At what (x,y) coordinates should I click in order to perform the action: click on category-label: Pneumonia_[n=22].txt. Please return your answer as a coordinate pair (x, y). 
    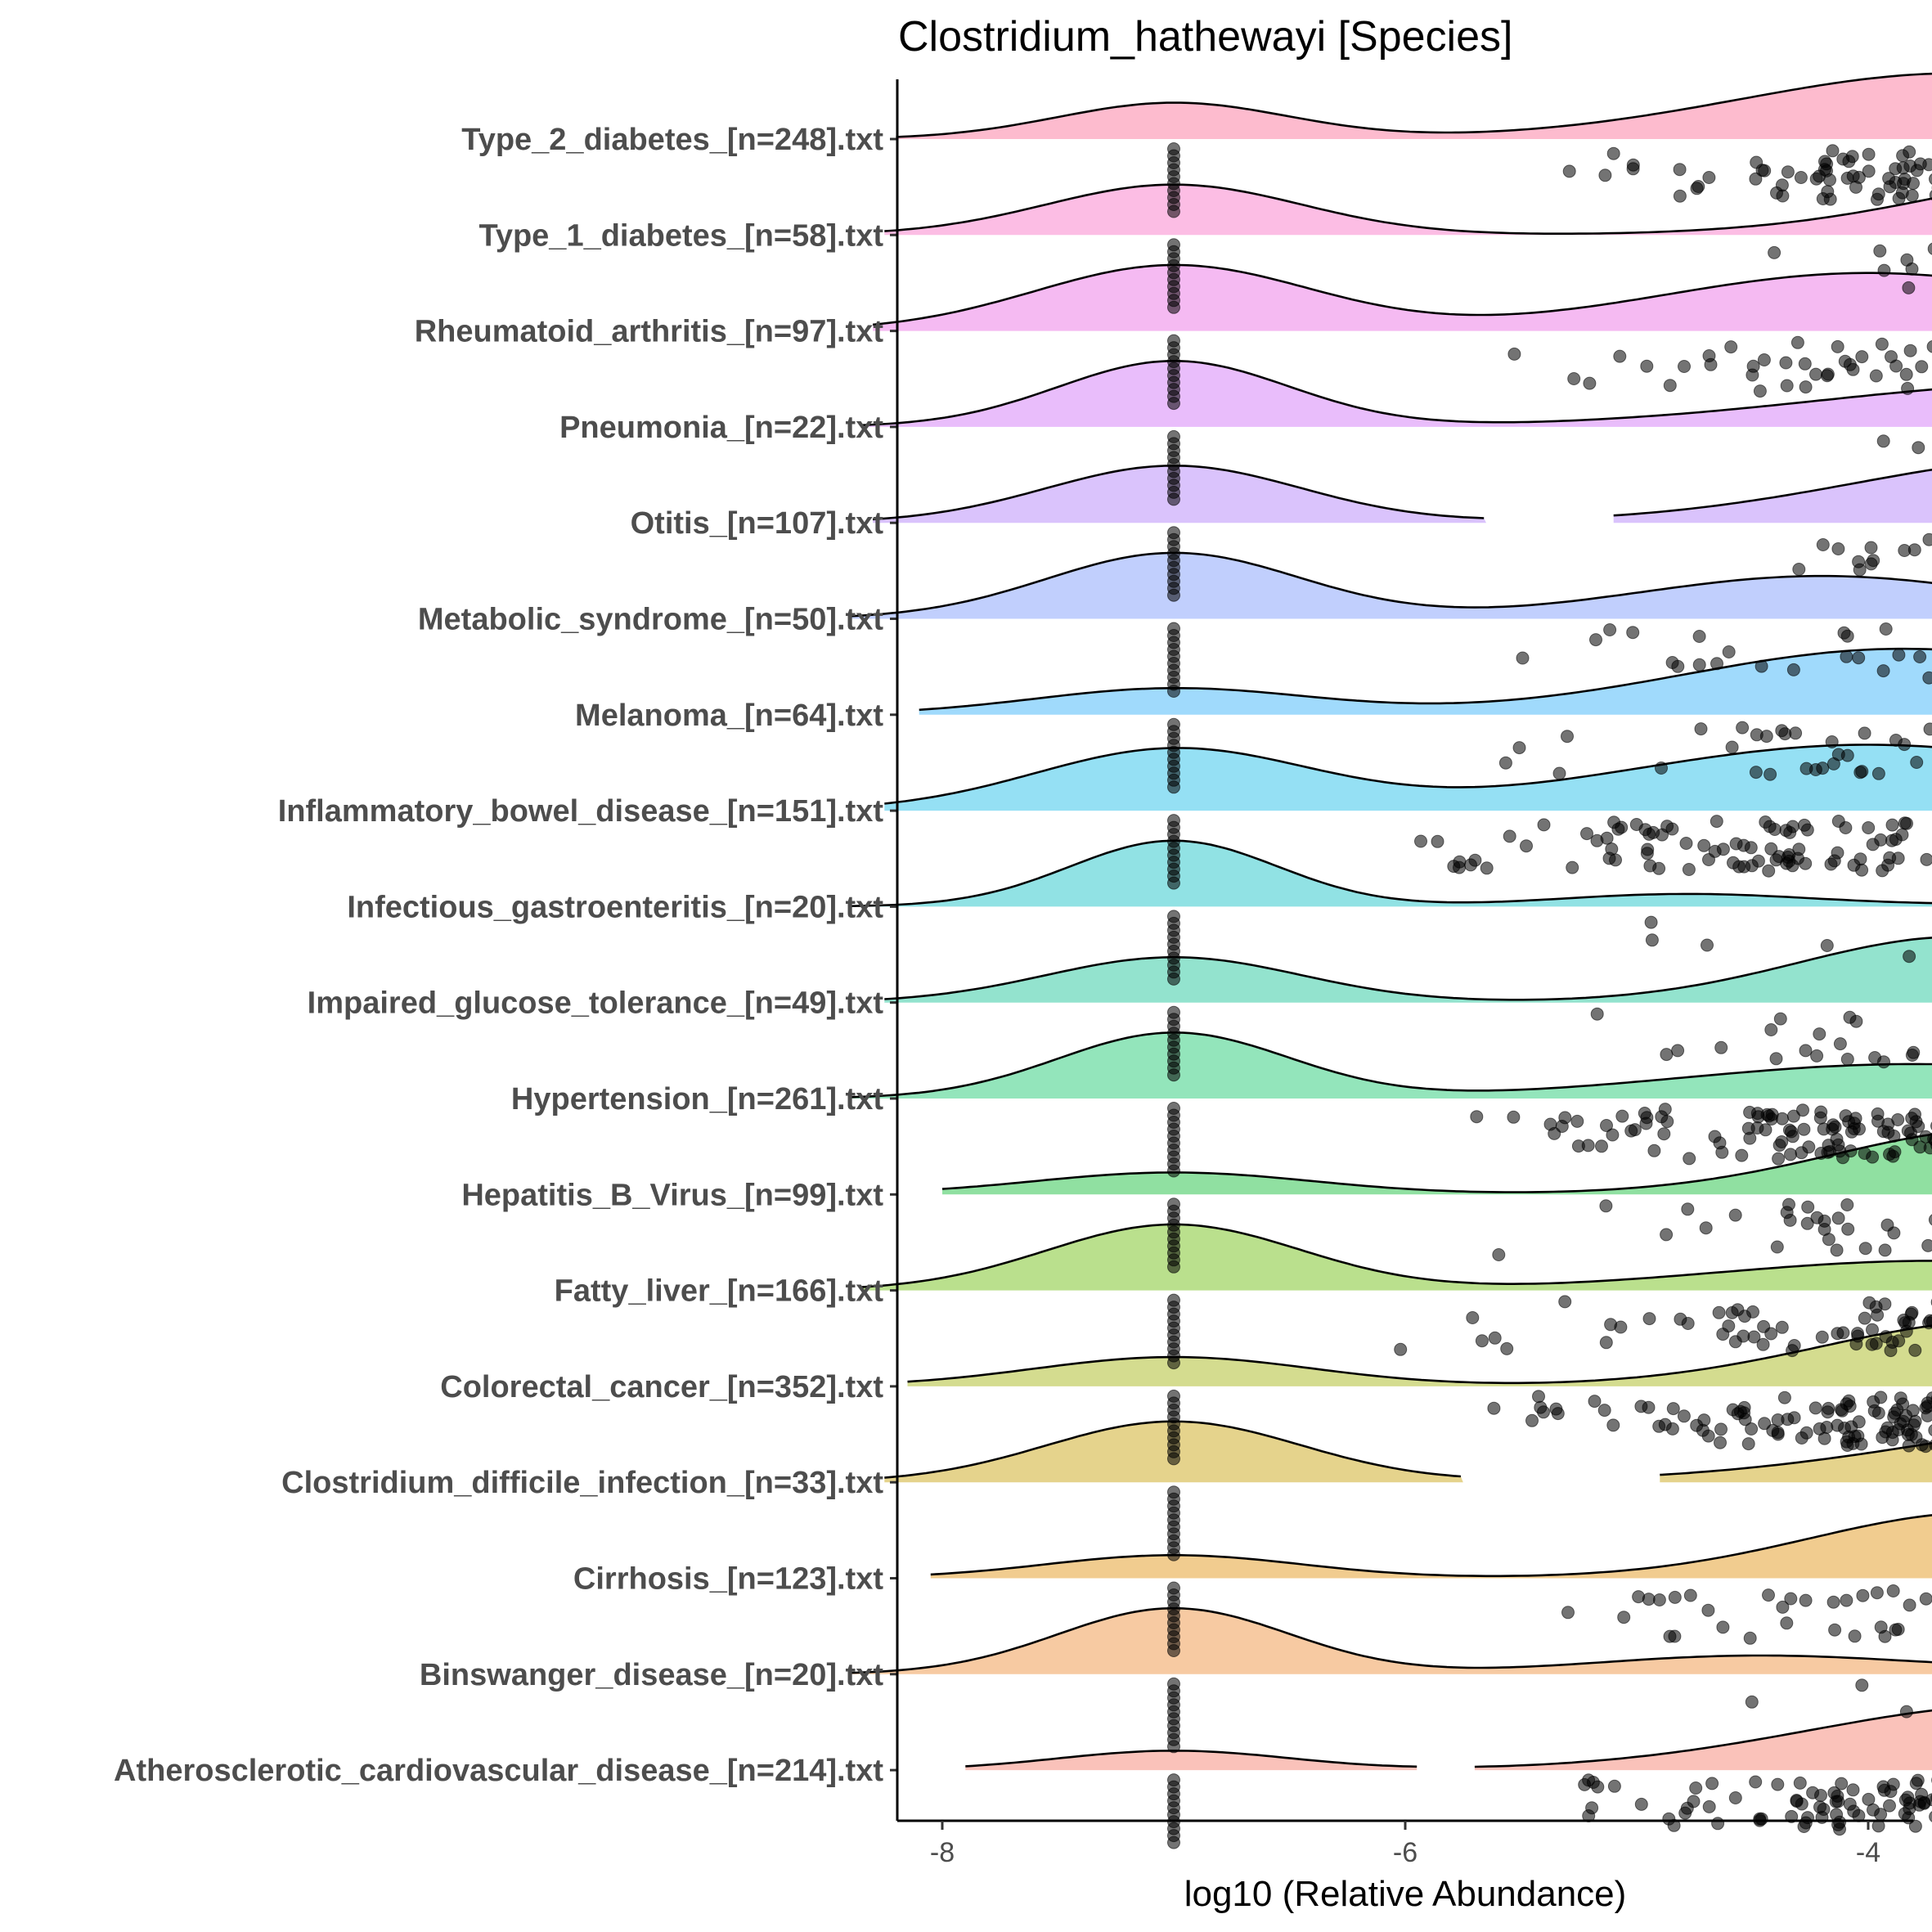
    Looking at the image, I should click on (721, 428).